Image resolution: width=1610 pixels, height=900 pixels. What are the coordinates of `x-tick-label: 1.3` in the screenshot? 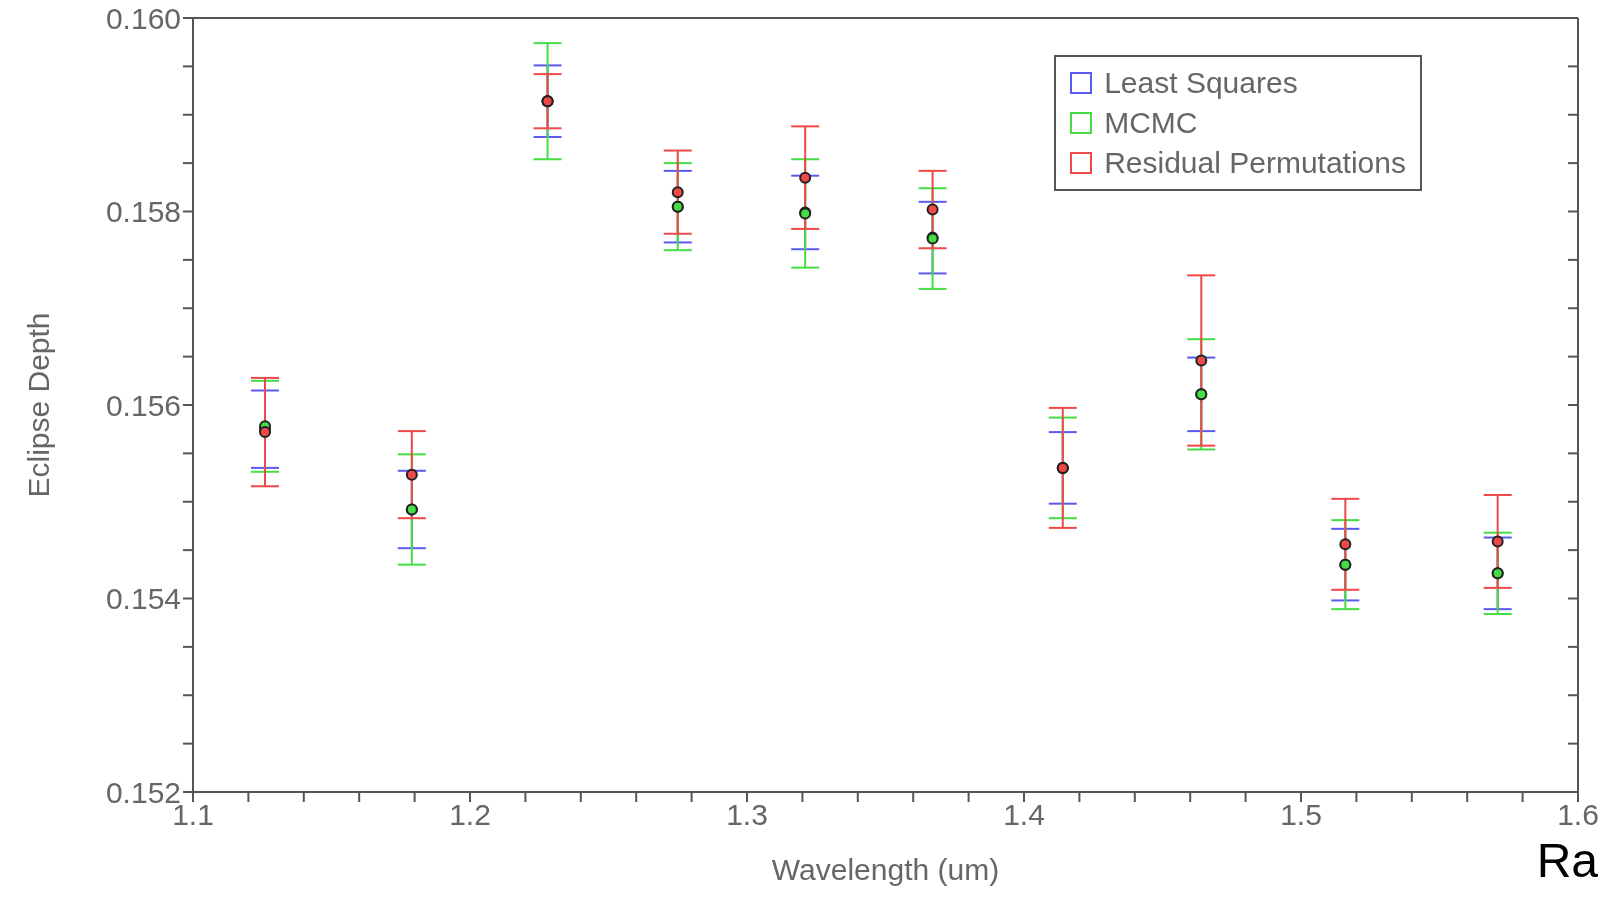 It's located at (747, 815).